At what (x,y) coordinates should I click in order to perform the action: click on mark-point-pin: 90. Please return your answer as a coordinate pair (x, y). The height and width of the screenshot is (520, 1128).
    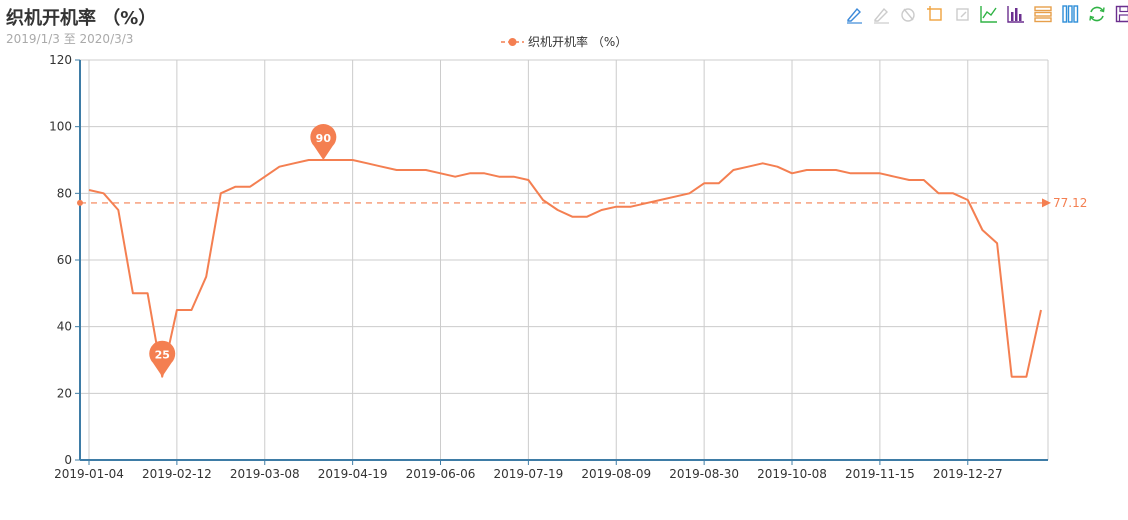
    Looking at the image, I should click on (323, 142).